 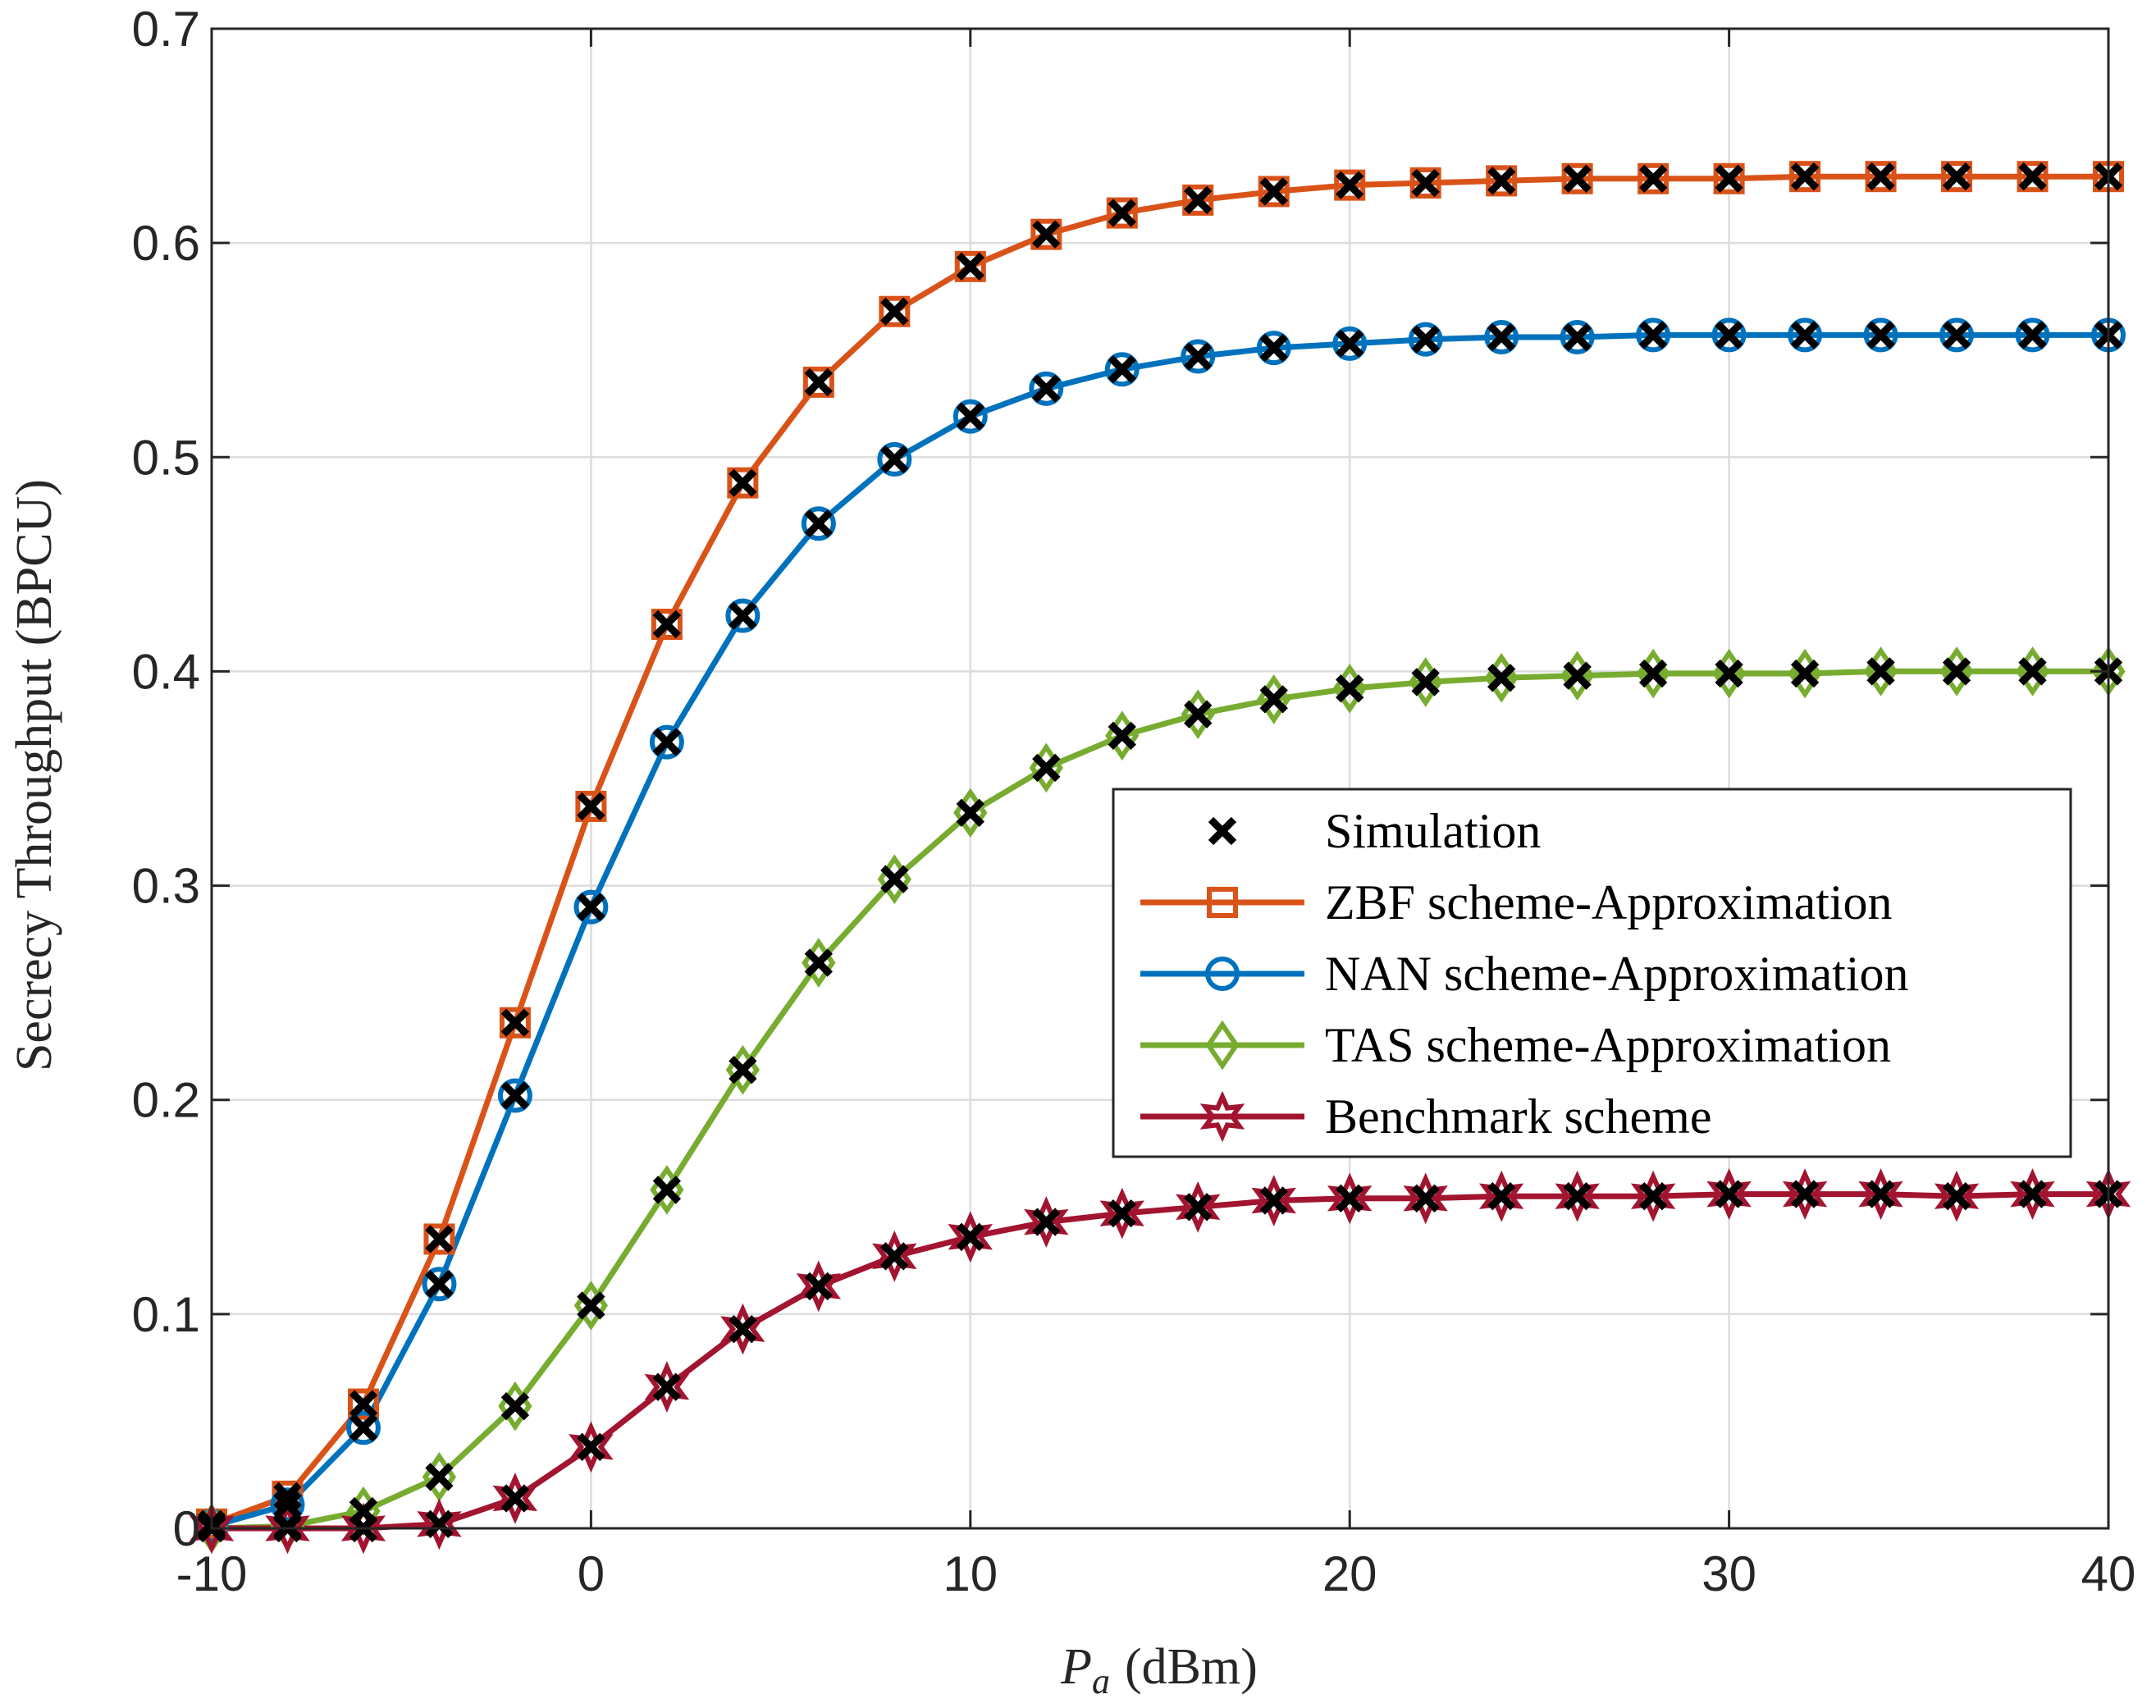 I want to click on legend-entry-benchmark-scheme: Benchmark scheme, so click(x=1425, y=1116).